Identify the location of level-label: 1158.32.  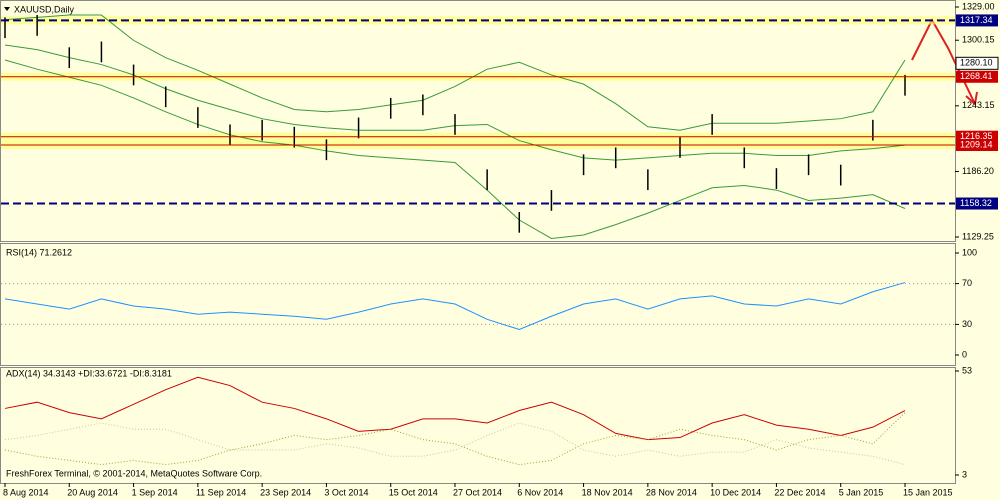
(976, 203).